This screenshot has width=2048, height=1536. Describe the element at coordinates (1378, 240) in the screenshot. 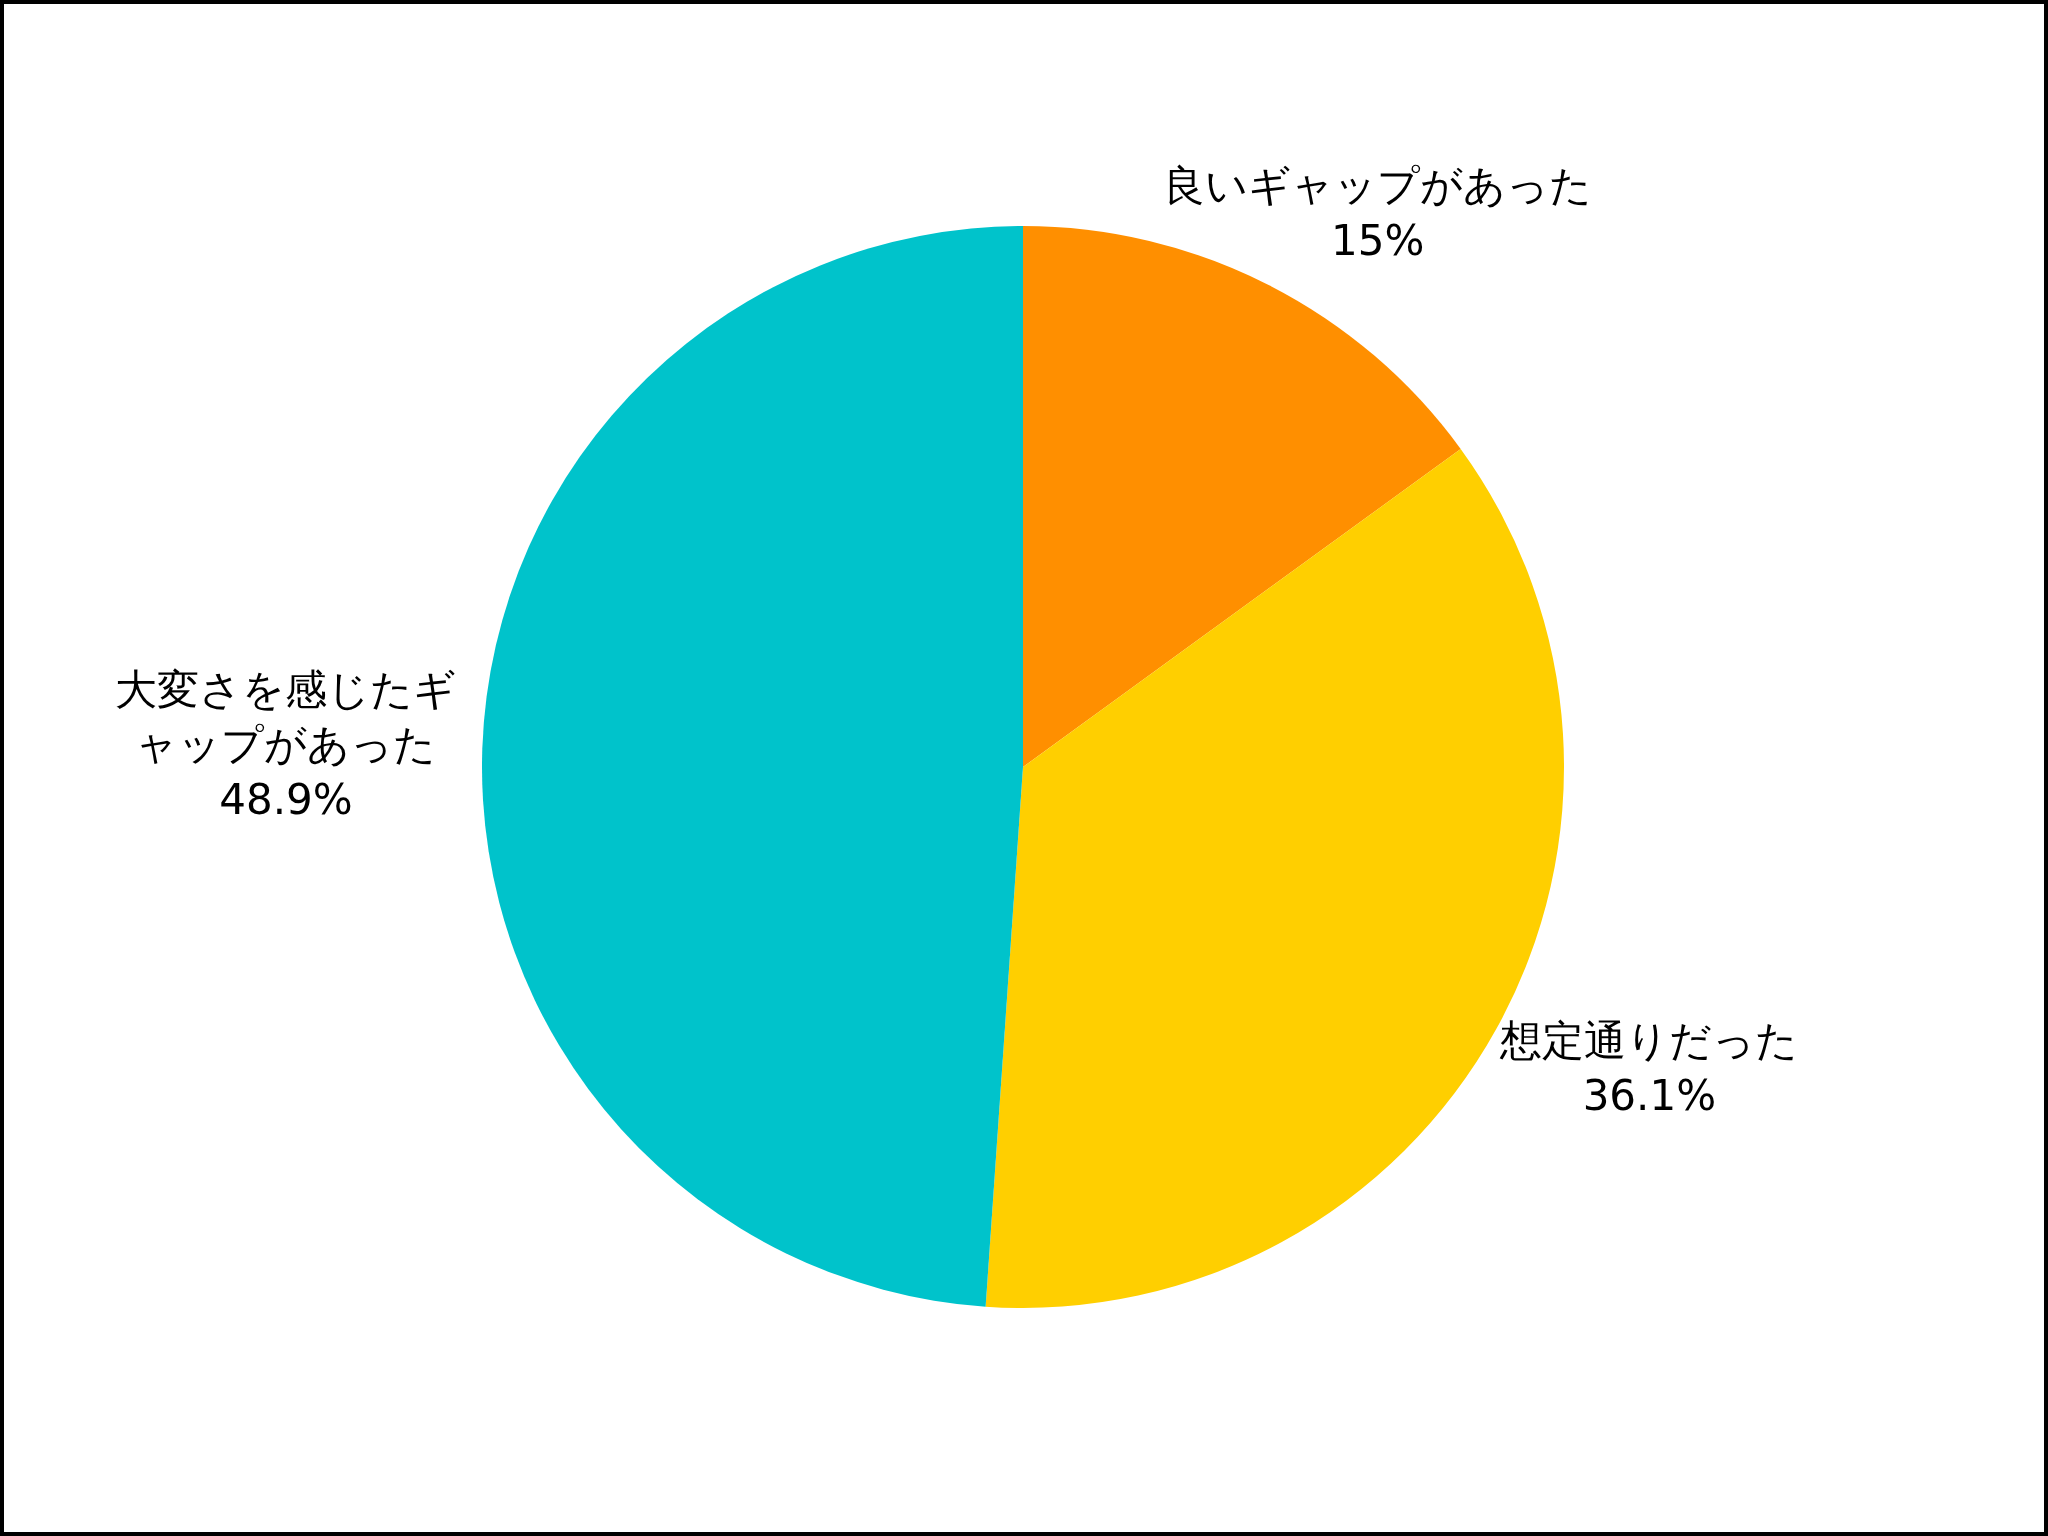

I see `data-label: 15%` at that location.